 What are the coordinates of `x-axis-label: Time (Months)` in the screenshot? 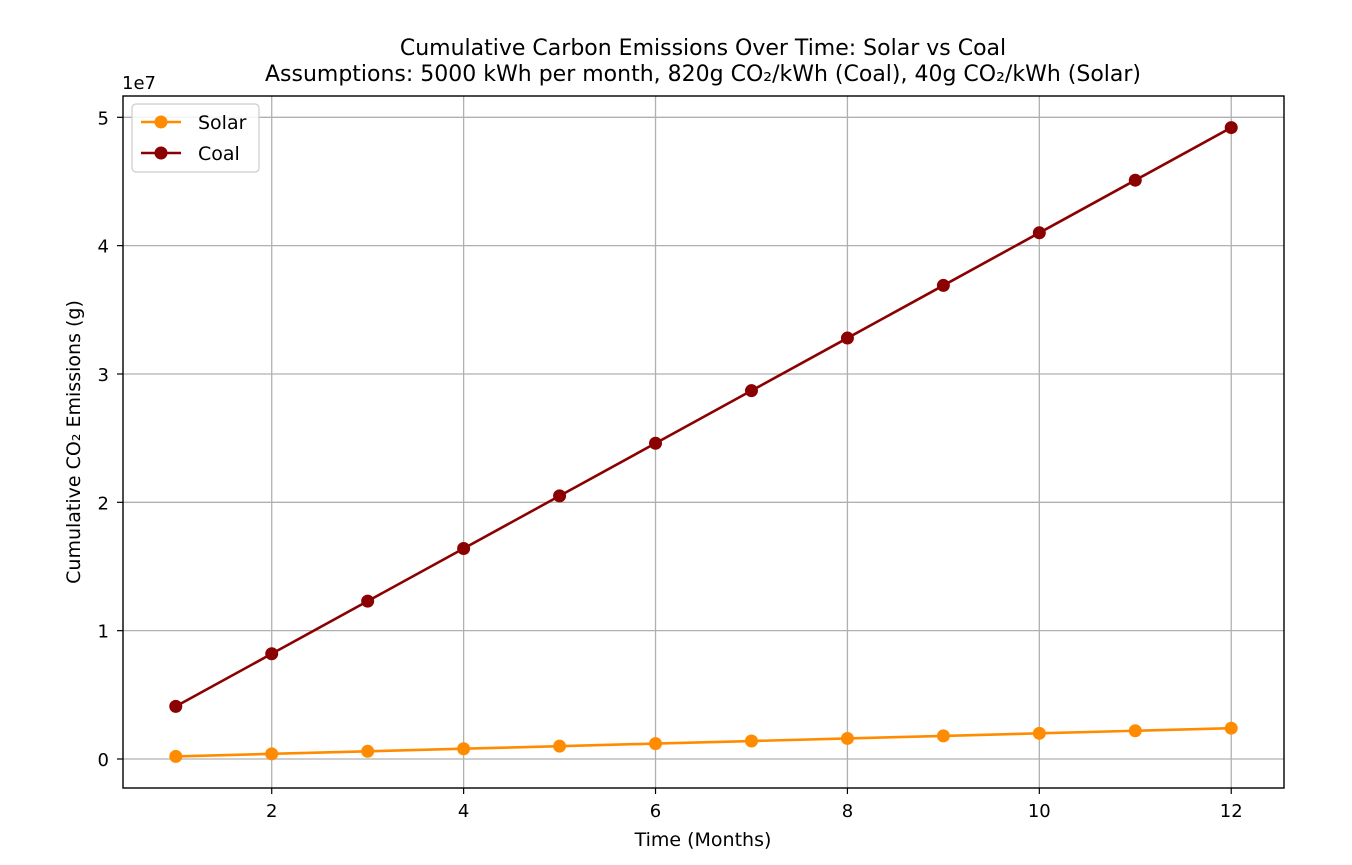 It's located at (703, 840).